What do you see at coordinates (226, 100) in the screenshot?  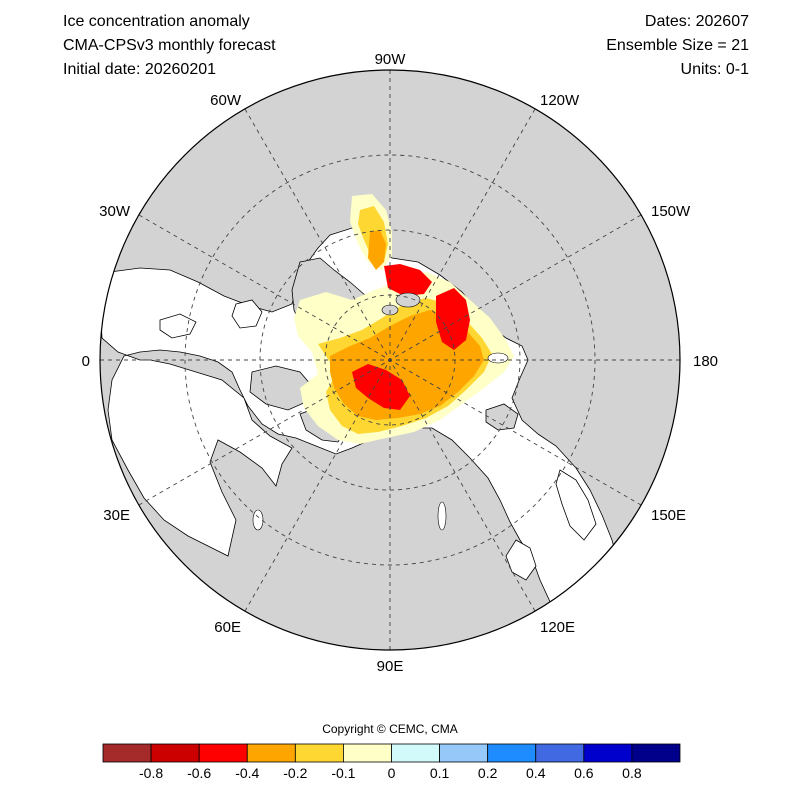 I see `lon-label-60w: 60W` at bounding box center [226, 100].